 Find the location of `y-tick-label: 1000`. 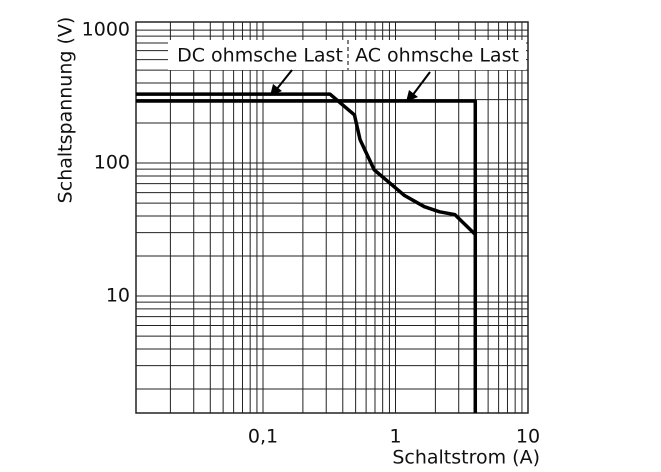

y-tick-label: 1000 is located at coordinates (106, 30).